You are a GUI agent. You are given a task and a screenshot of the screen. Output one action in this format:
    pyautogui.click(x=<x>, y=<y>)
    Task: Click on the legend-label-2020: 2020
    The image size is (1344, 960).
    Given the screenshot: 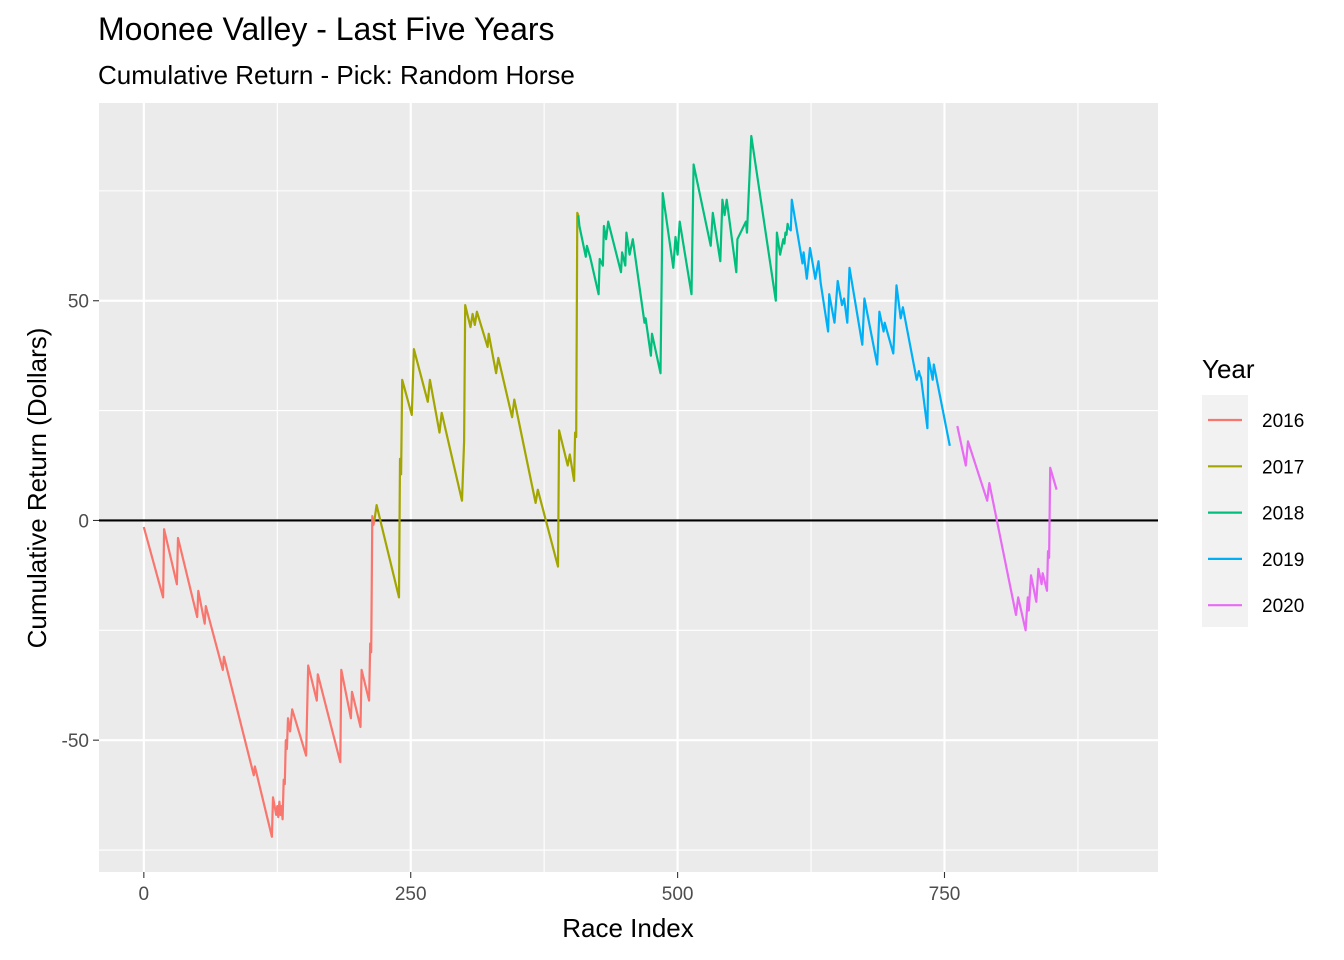 What is the action you would take?
    pyautogui.click(x=1283, y=606)
    